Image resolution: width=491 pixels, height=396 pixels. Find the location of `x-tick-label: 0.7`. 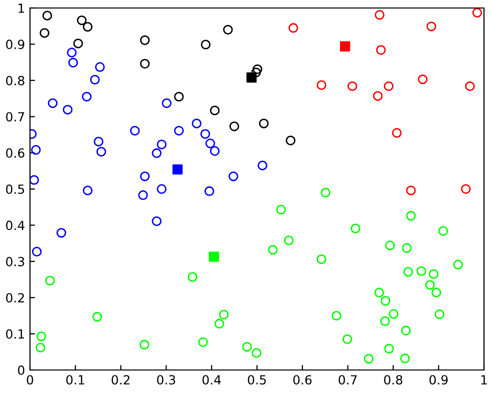

x-tick-label: 0.7 is located at coordinates (347, 380).